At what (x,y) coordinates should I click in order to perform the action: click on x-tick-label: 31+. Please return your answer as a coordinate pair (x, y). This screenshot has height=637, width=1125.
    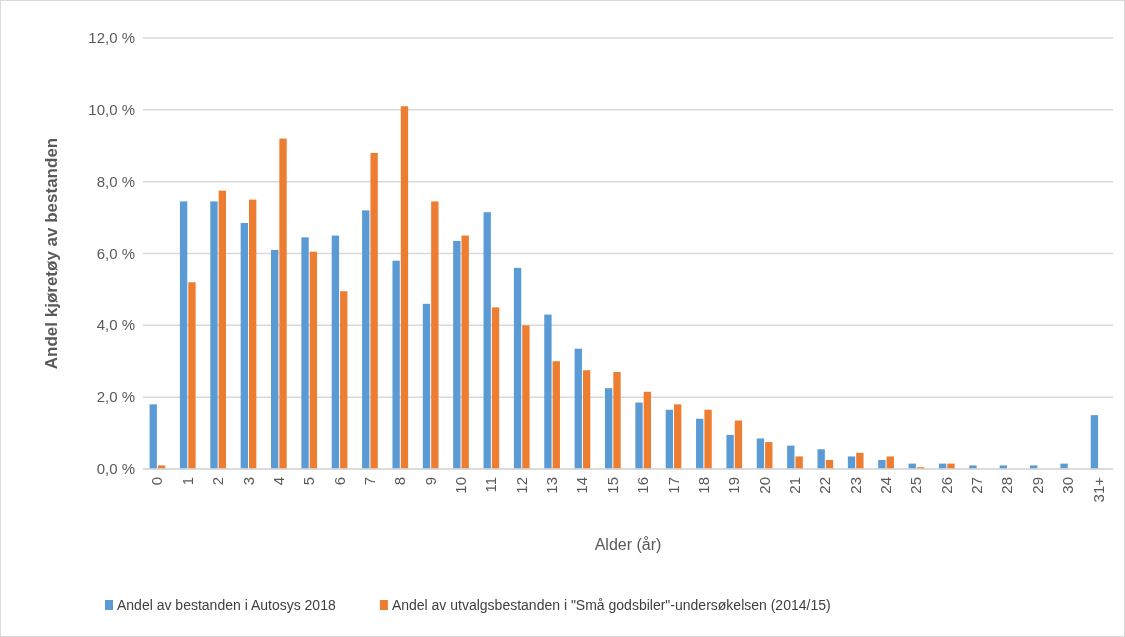
    Looking at the image, I should click on (1098, 489).